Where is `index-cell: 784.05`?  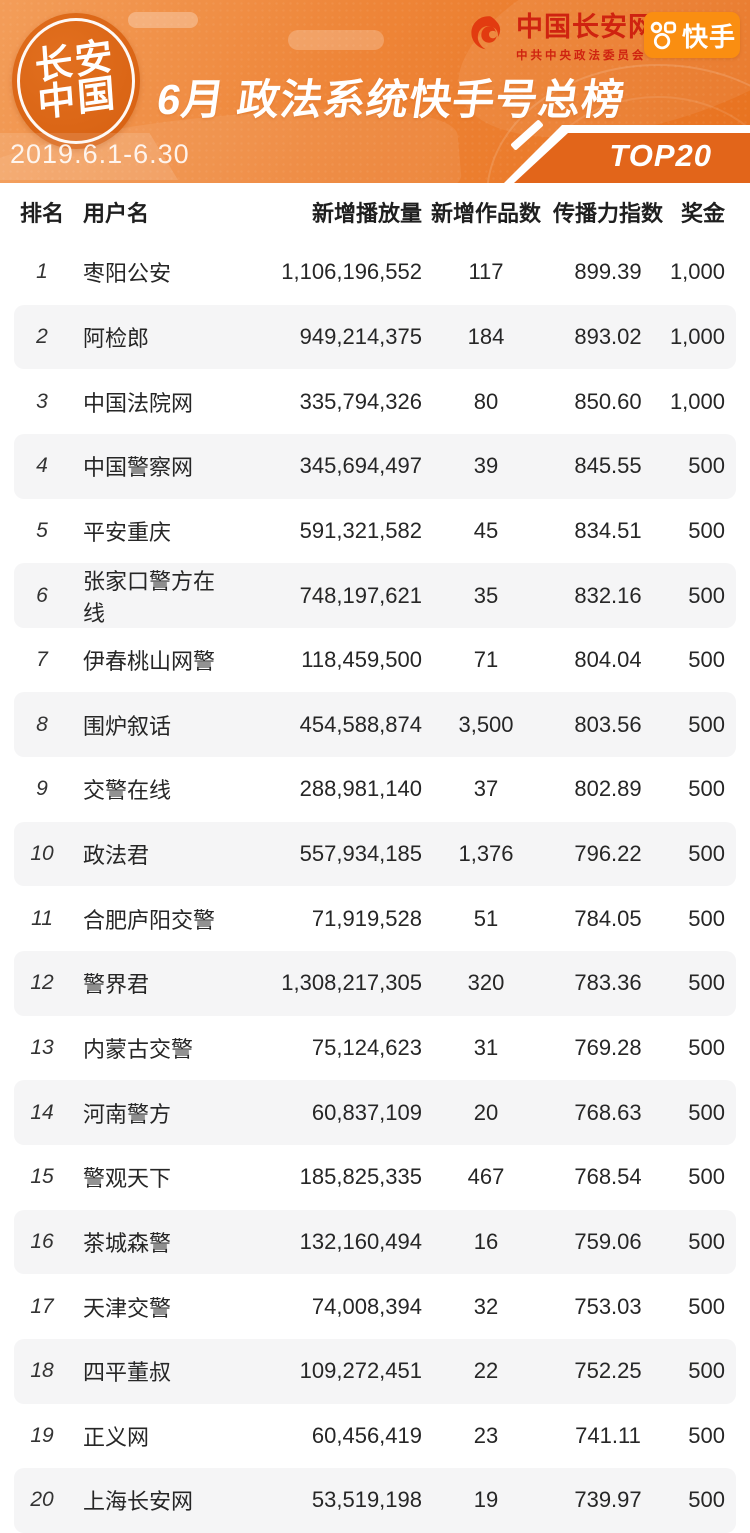 index-cell: 784.05 is located at coordinates (608, 918).